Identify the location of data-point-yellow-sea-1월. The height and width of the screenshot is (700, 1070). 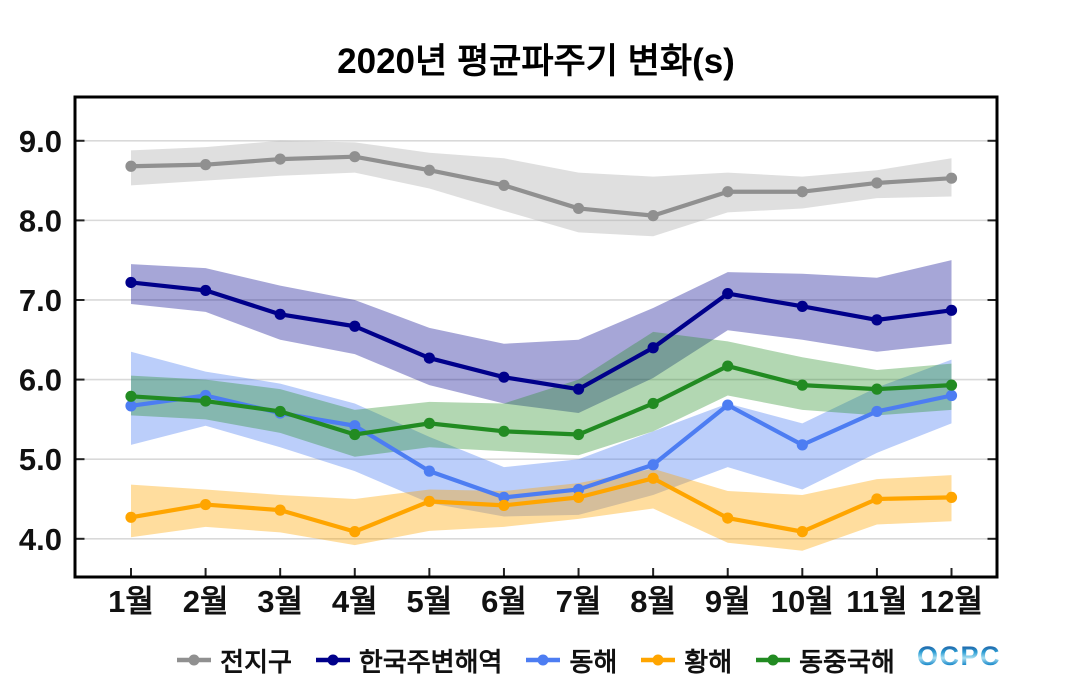
(131, 517).